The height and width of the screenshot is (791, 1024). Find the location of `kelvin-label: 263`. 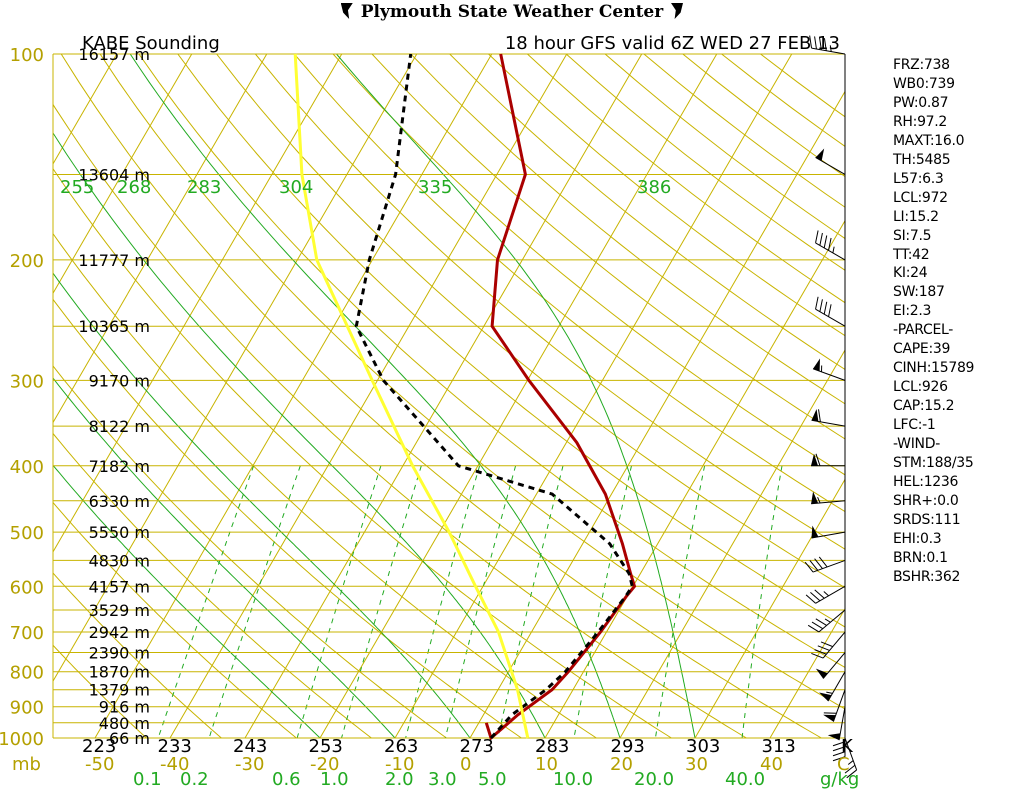

kelvin-label: 263 is located at coordinates (401, 746).